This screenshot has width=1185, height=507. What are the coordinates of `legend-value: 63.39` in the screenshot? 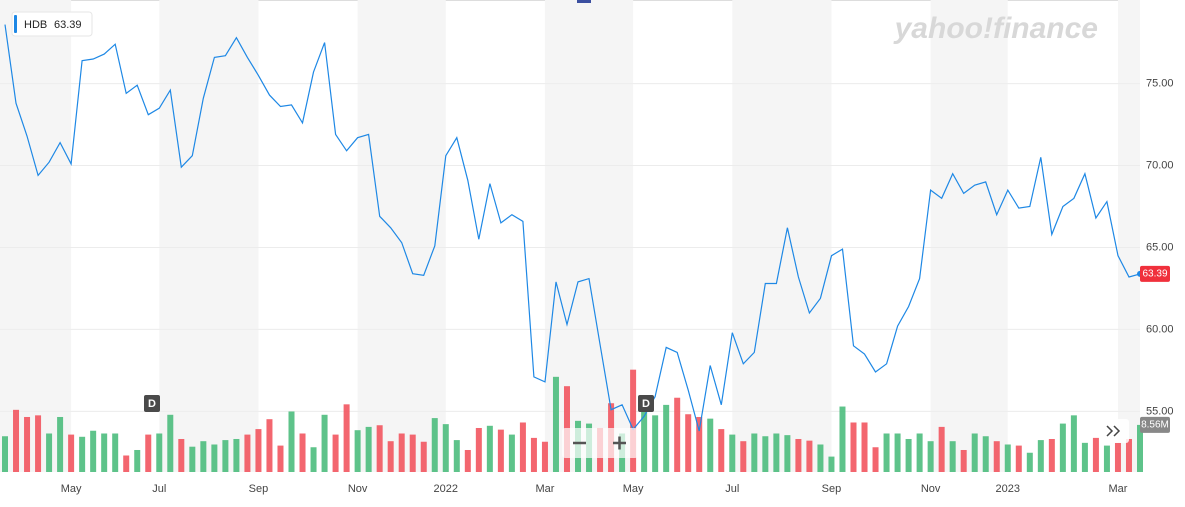 It's located at (68, 25).